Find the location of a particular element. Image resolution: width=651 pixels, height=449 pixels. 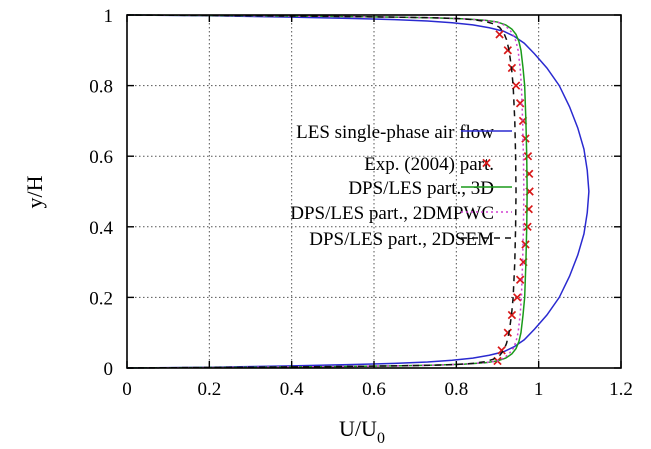

x-tick-label: 1.2 is located at coordinates (621, 389).